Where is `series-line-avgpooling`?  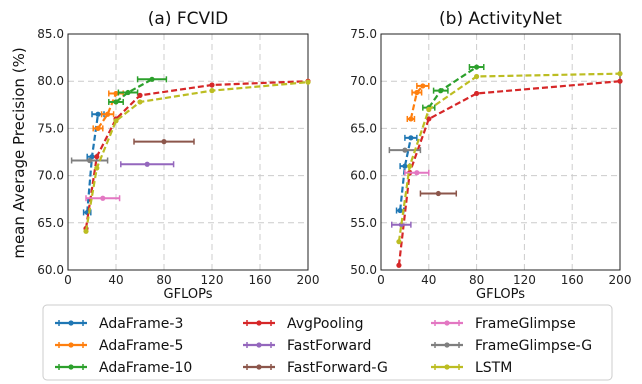
series-line-avgpooling is located at coordinates (196, 154).